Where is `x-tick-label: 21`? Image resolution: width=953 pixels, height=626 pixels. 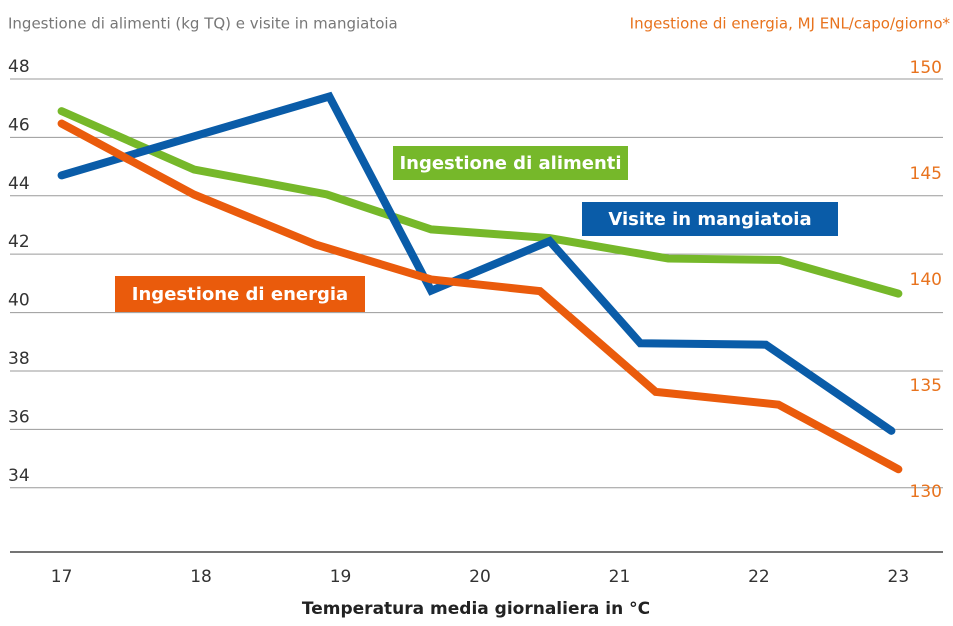 x-tick-label: 21 is located at coordinates (620, 577).